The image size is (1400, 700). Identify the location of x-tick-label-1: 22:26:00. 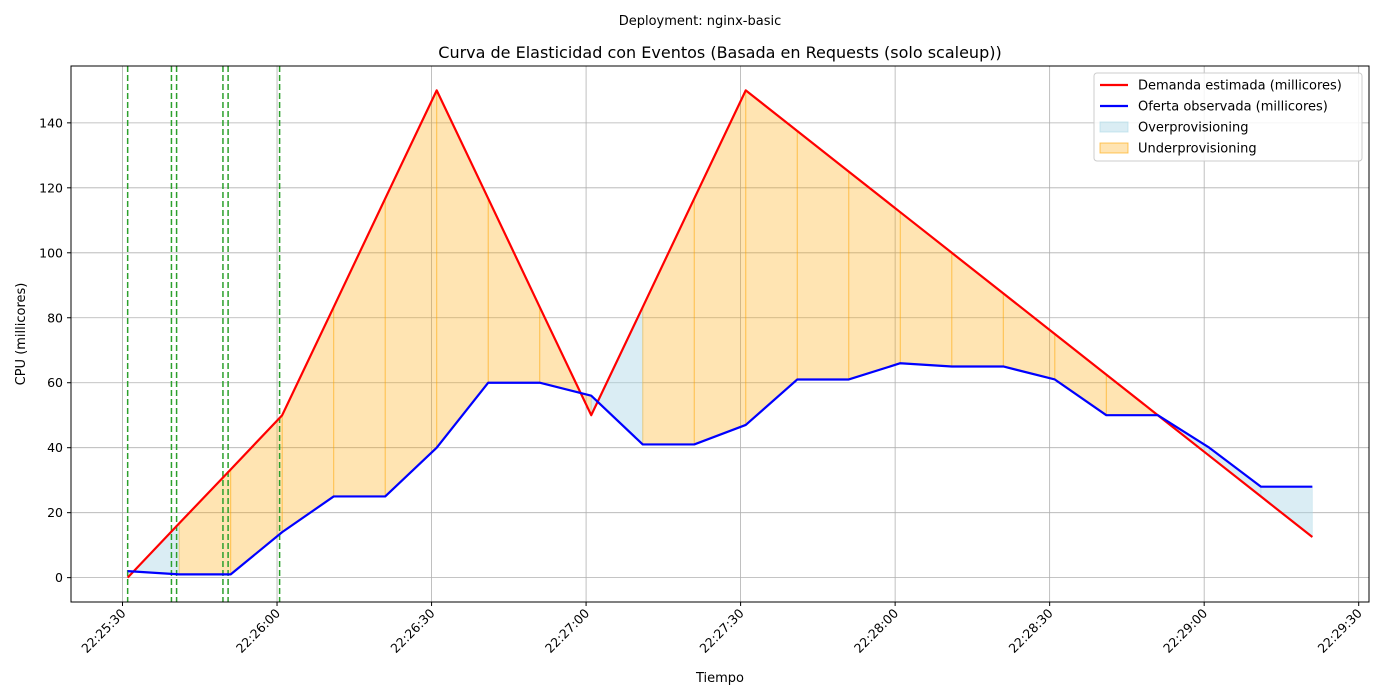
(258, 630).